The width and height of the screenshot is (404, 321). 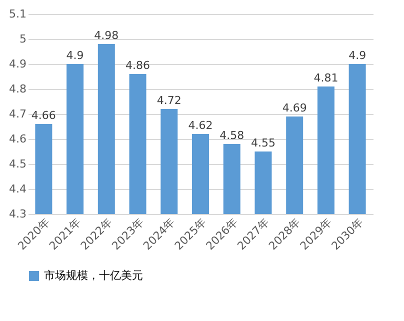 What do you see at coordinates (17, 189) in the screenshot?
I see `y-tick-label: 4.4` at bounding box center [17, 189].